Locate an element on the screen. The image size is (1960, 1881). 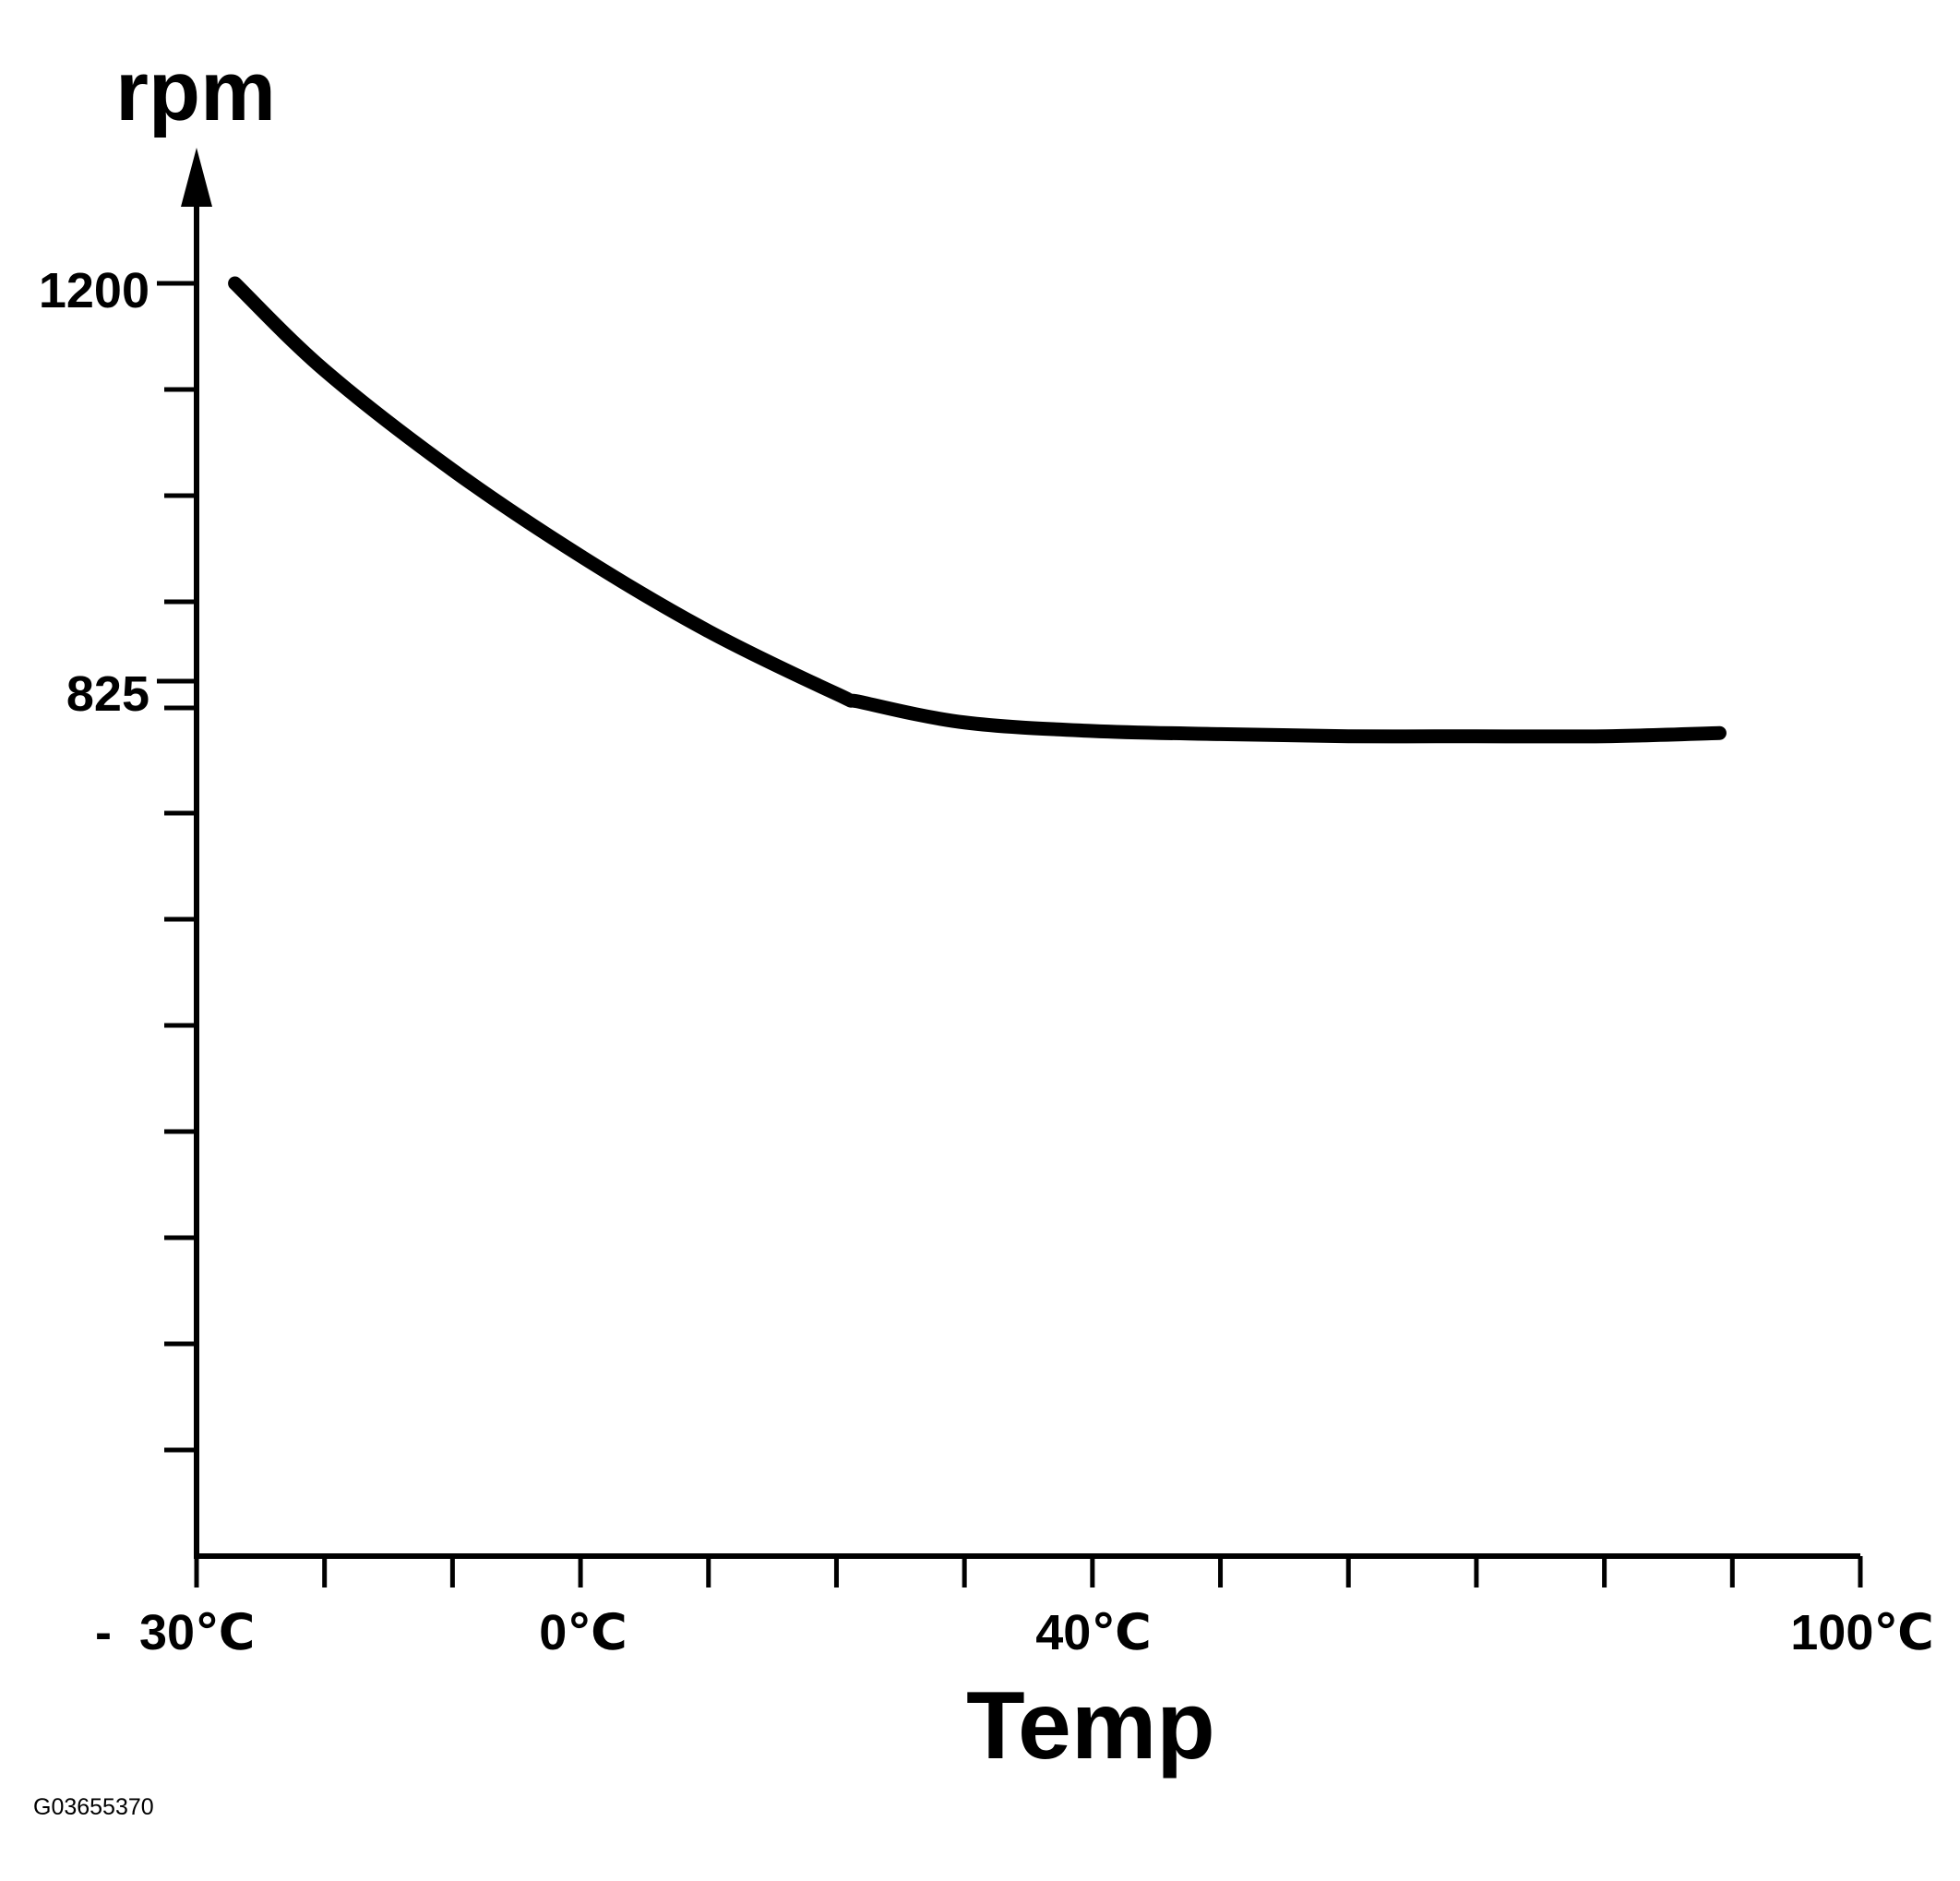
x-tick-label-minus-30: - 30℃ is located at coordinates (175, 1632).